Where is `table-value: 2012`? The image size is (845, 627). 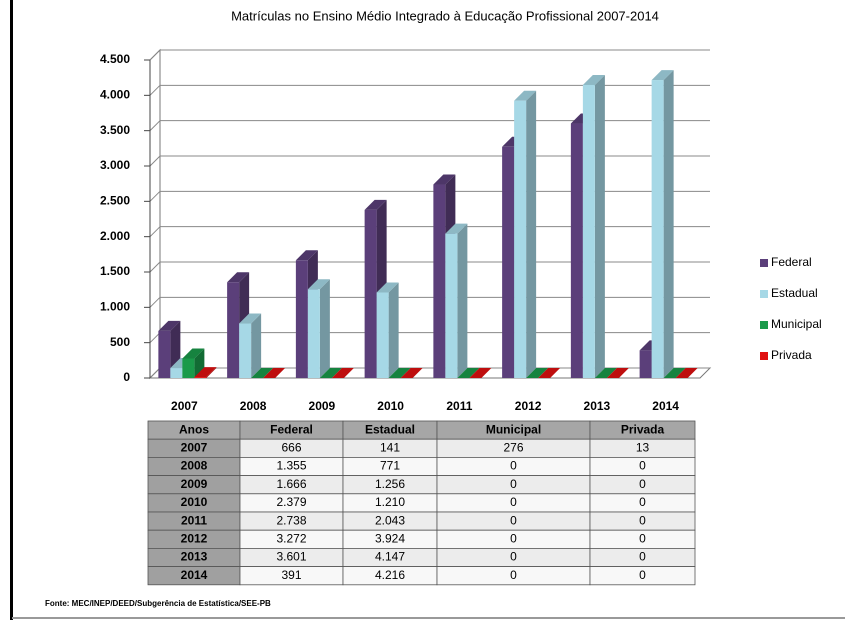
table-value: 2012 is located at coordinates (194, 538).